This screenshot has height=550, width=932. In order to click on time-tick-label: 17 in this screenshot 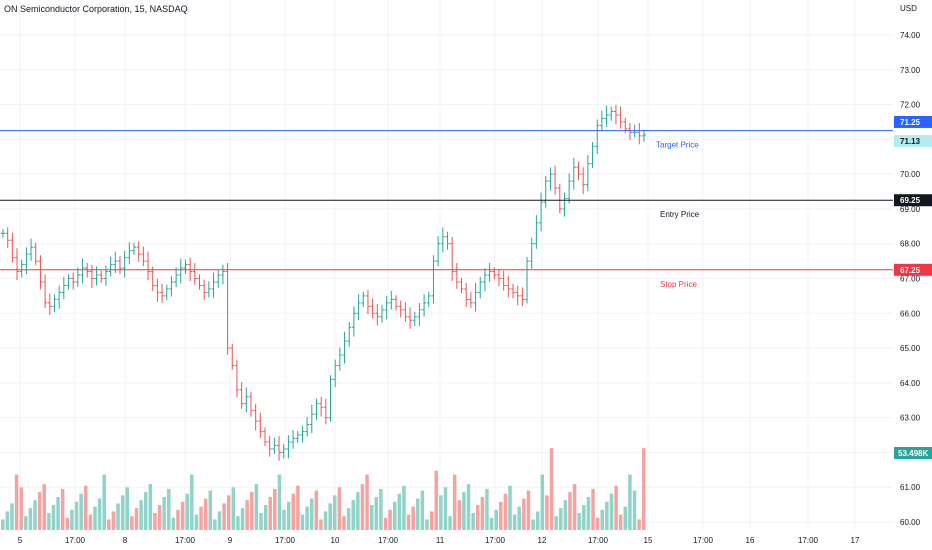, I will do `click(855, 540)`.